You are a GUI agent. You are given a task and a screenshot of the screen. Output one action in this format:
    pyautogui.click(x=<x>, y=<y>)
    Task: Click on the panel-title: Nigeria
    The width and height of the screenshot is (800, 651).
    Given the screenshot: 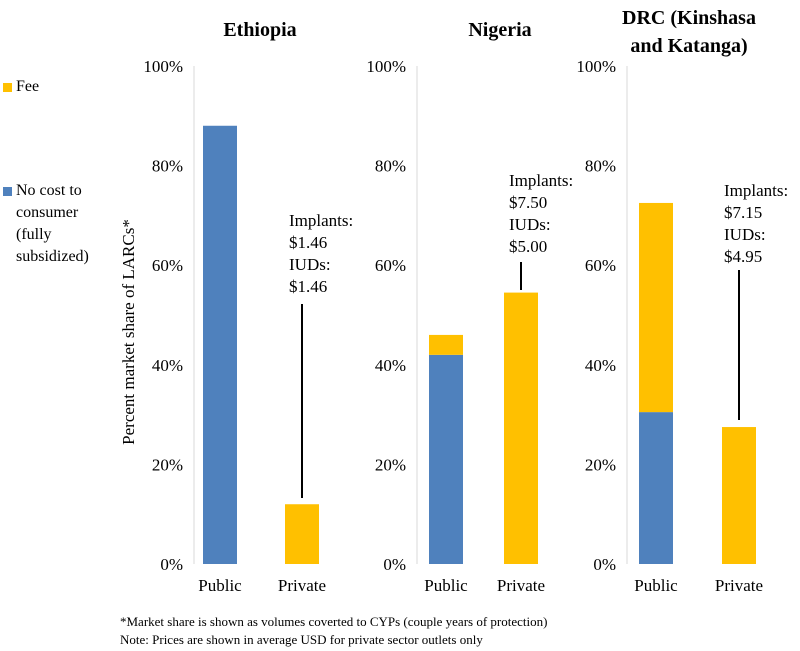 What is the action you would take?
    pyautogui.click(x=499, y=30)
    